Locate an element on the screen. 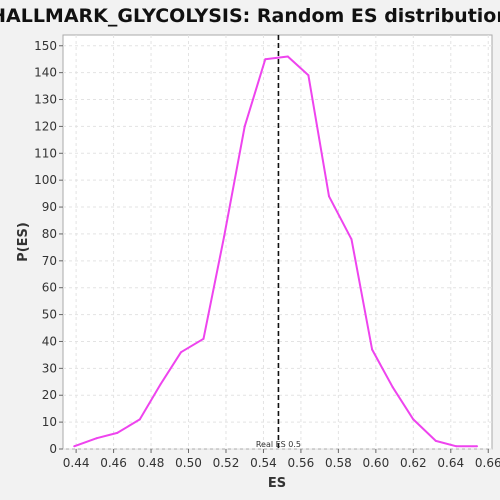 This screenshot has width=500, height=500. y-tick-label: 50 is located at coordinates (49, 315).